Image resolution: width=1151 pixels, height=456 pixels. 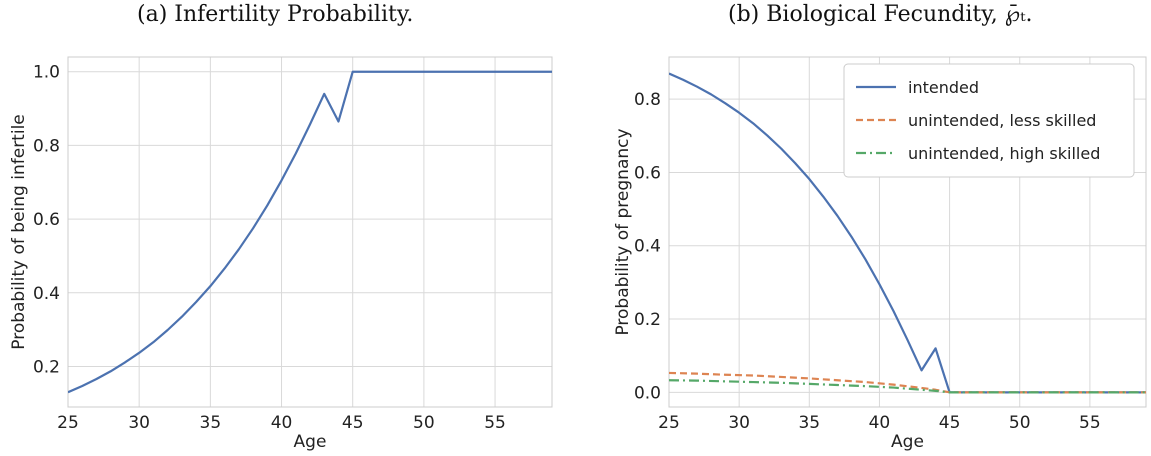 What do you see at coordinates (950, 423) in the screenshot?
I see `chart-b-xtick-label-4: 45` at bounding box center [950, 423].